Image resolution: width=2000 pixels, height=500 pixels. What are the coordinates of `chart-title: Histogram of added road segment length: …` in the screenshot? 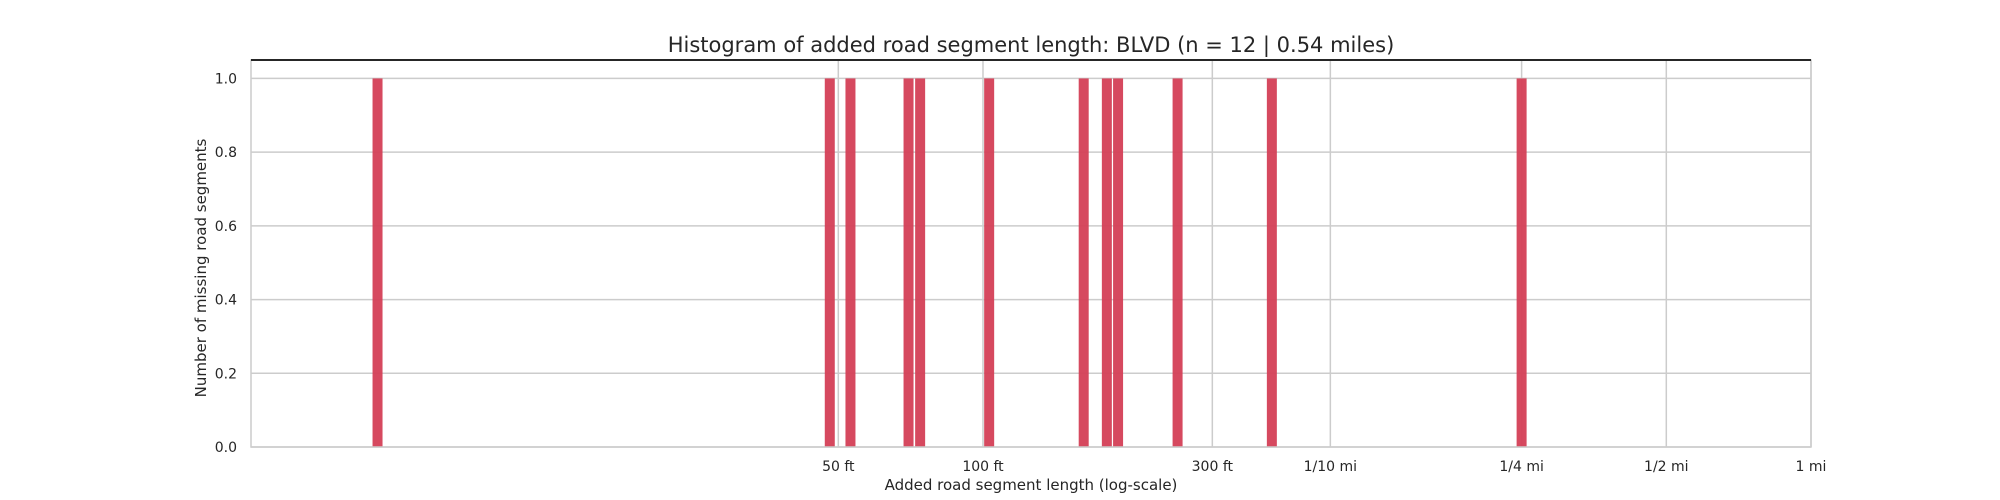 It's located at (1031, 45).